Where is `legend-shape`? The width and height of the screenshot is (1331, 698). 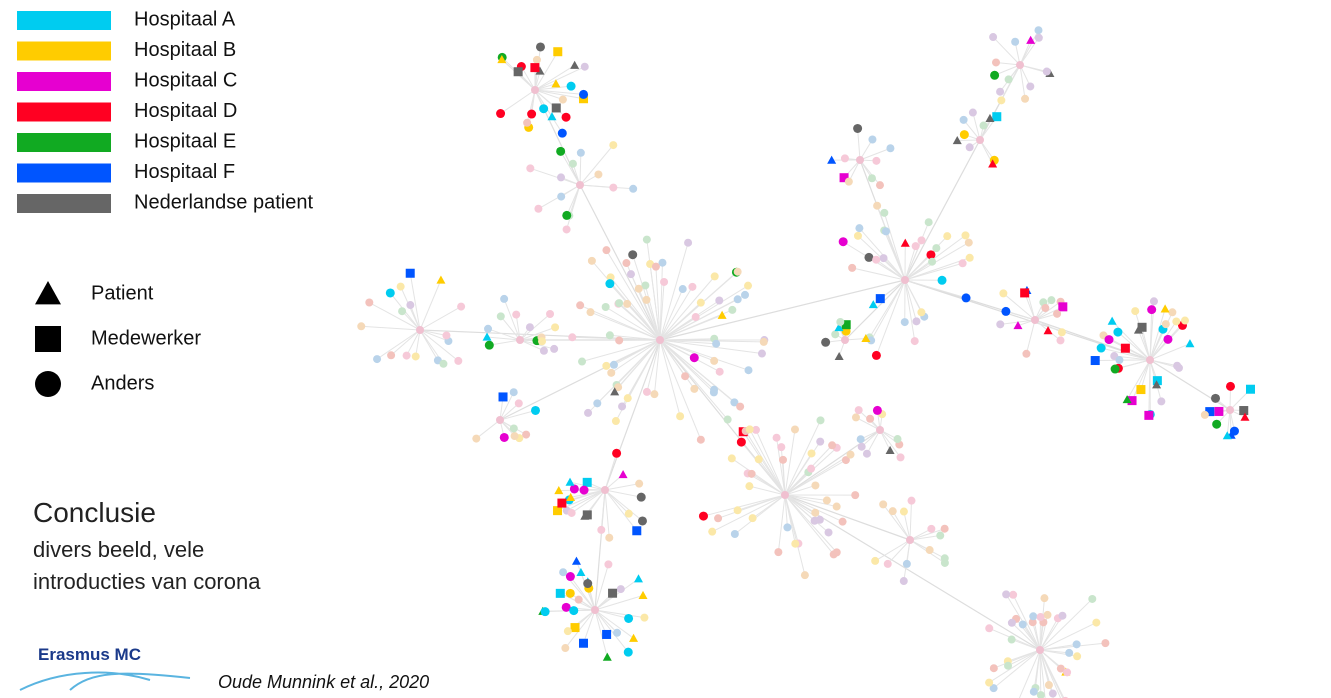
legend-shape is located at coordinates (48, 293).